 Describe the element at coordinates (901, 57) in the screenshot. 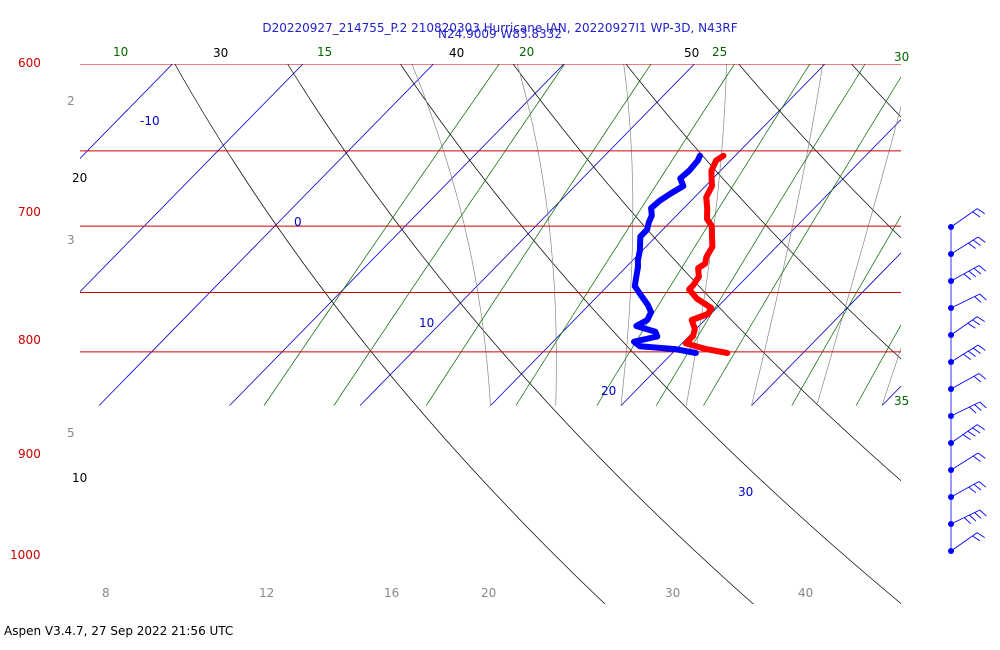

I see `mixing-ratio-label: 30` at that location.